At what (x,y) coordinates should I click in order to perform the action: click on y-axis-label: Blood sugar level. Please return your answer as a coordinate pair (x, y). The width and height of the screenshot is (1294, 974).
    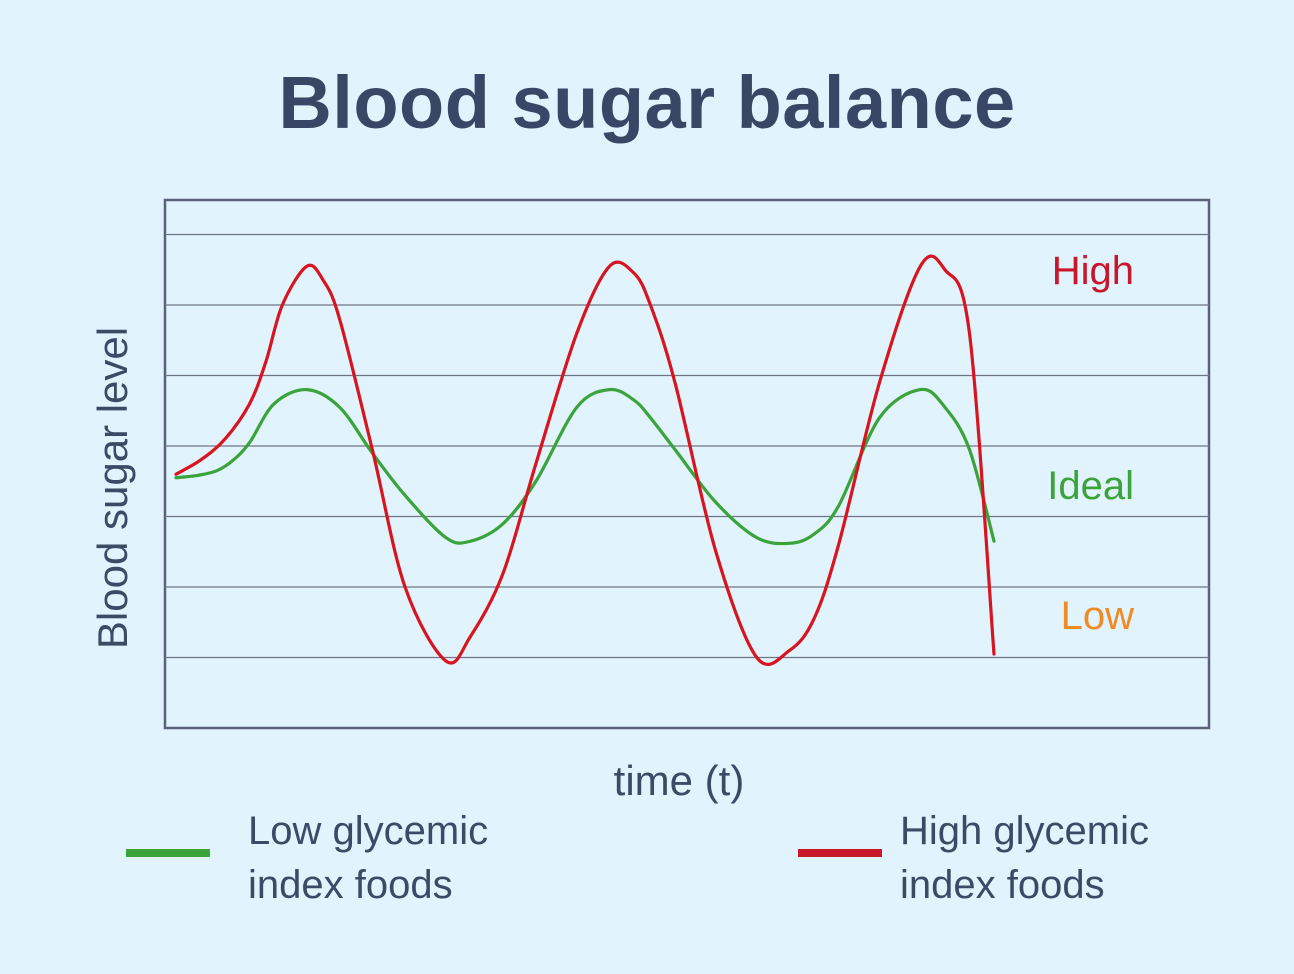
    Looking at the image, I should click on (112, 488).